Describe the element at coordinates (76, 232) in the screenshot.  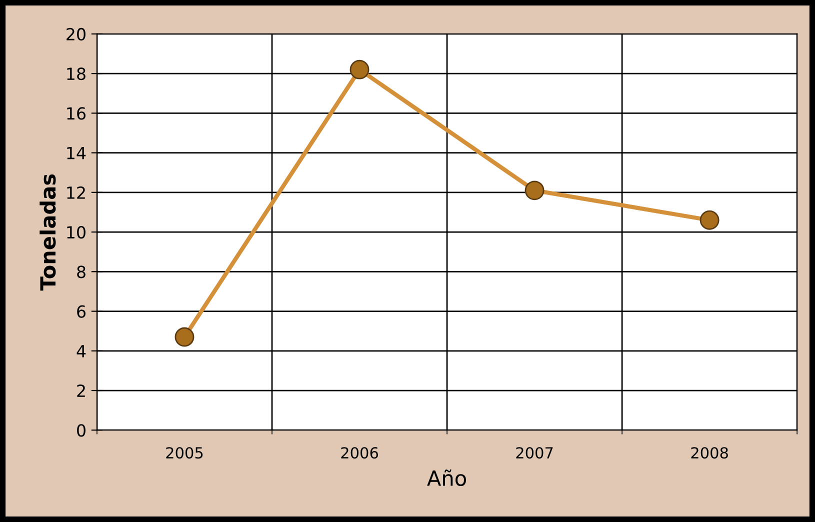
I see `y-tick-label: 10` at that location.